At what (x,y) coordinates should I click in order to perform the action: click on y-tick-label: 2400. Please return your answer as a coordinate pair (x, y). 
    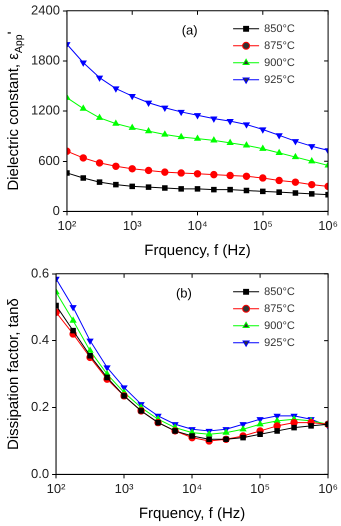
    Looking at the image, I should click on (45, 10).